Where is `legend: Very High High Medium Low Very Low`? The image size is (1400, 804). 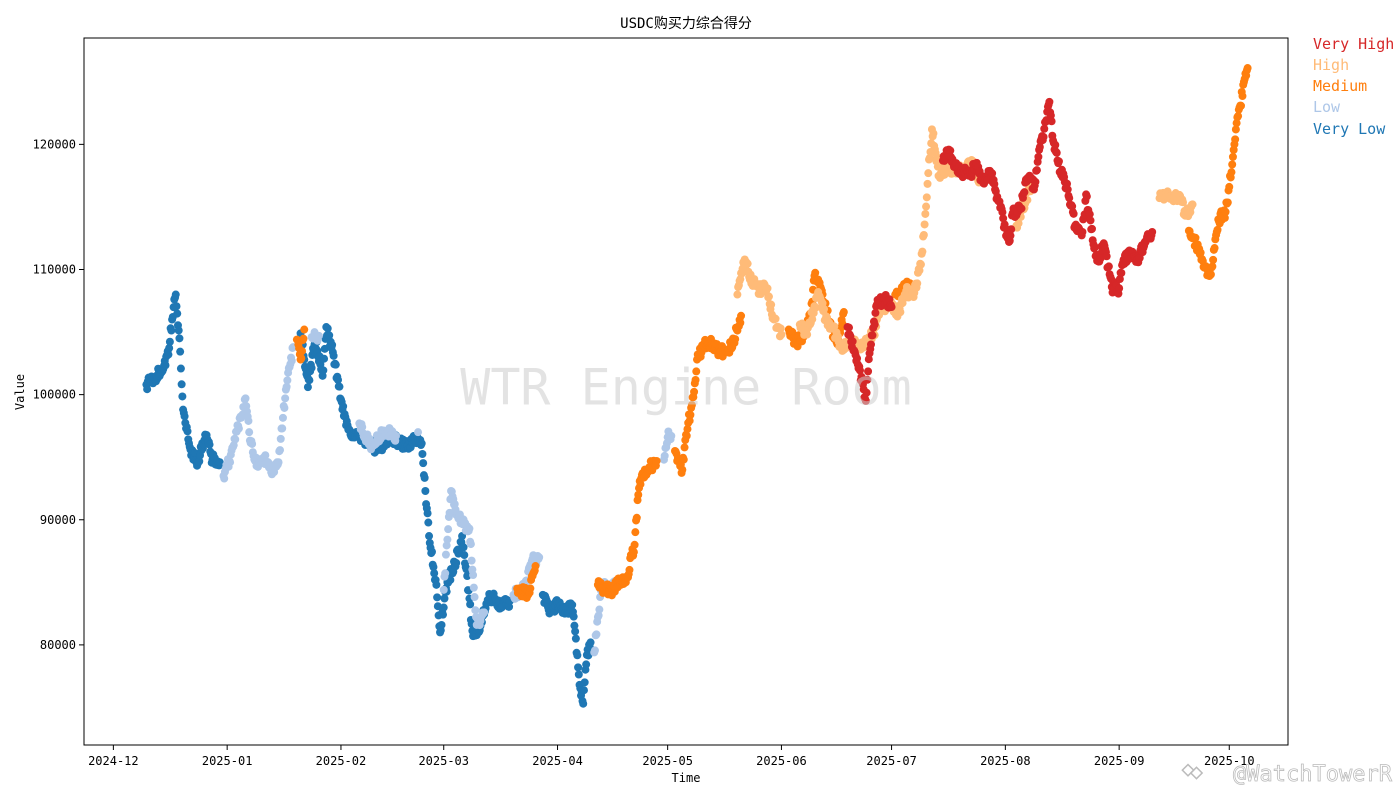
legend: Very High High Medium Low Very Low is located at coordinates (1353, 86).